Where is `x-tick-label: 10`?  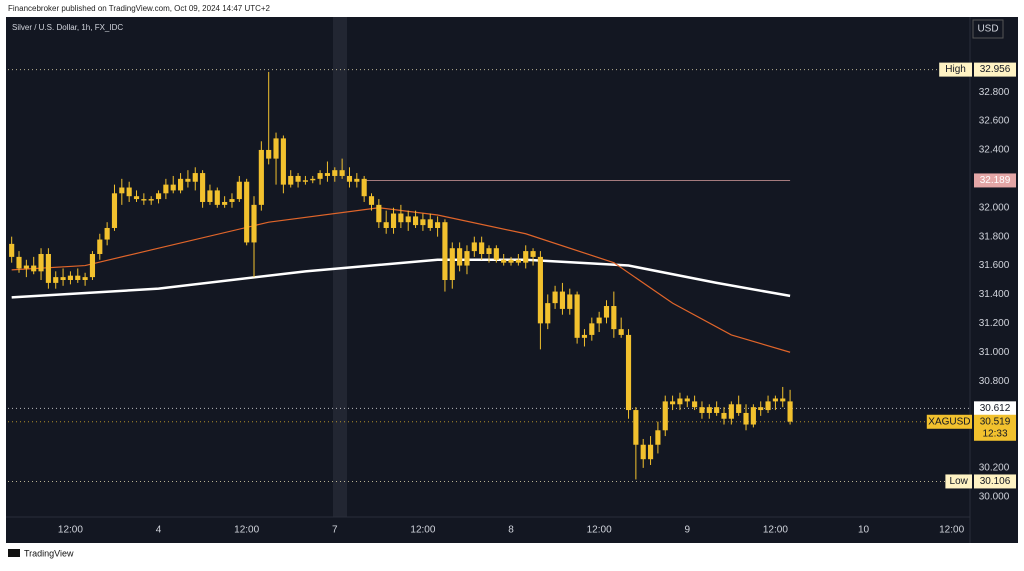
x-tick-label: 10 is located at coordinates (864, 530).